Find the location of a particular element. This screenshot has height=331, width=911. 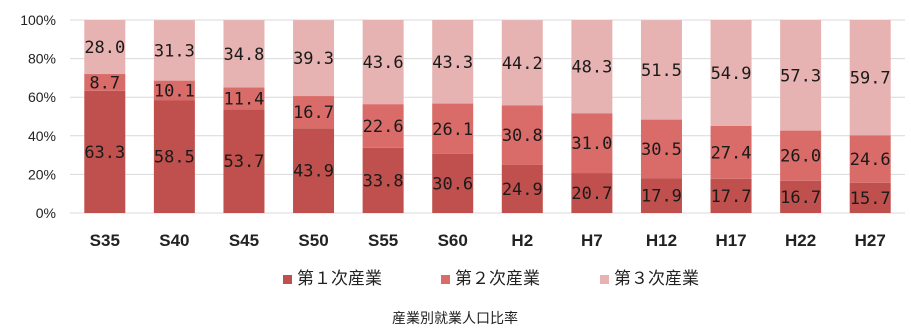

data-label: 43.3 is located at coordinates (452, 63).